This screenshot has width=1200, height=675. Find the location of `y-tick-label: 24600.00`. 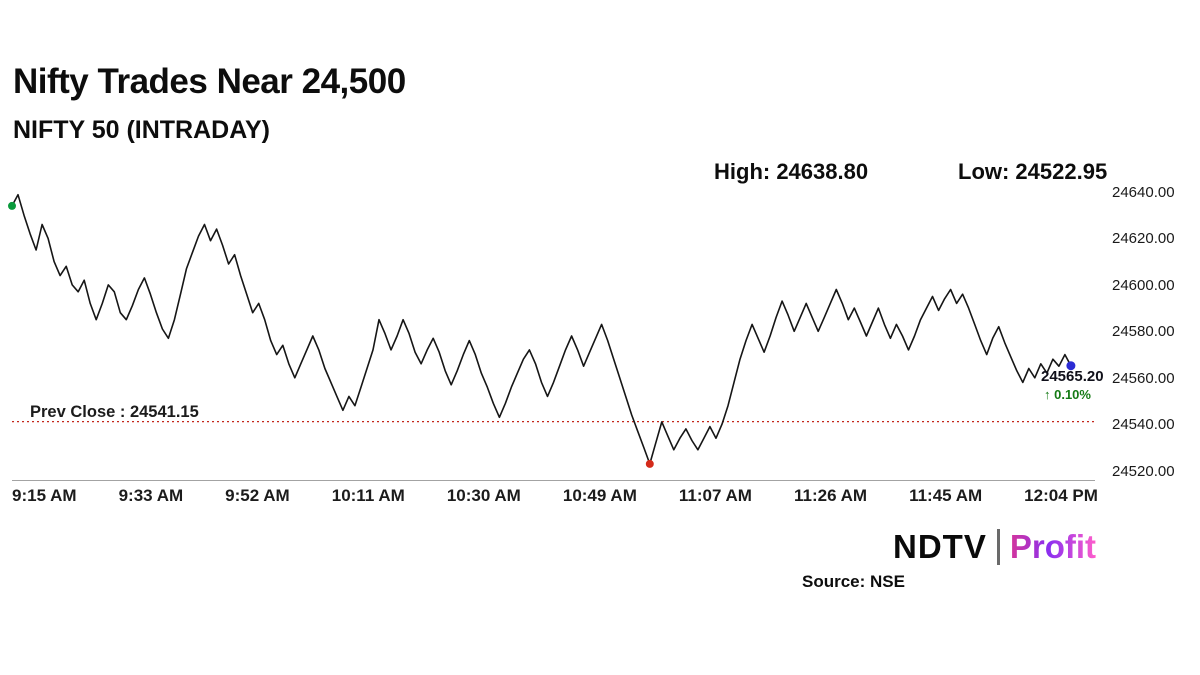

y-tick-label: 24600.00 is located at coordinates (1143, 285).